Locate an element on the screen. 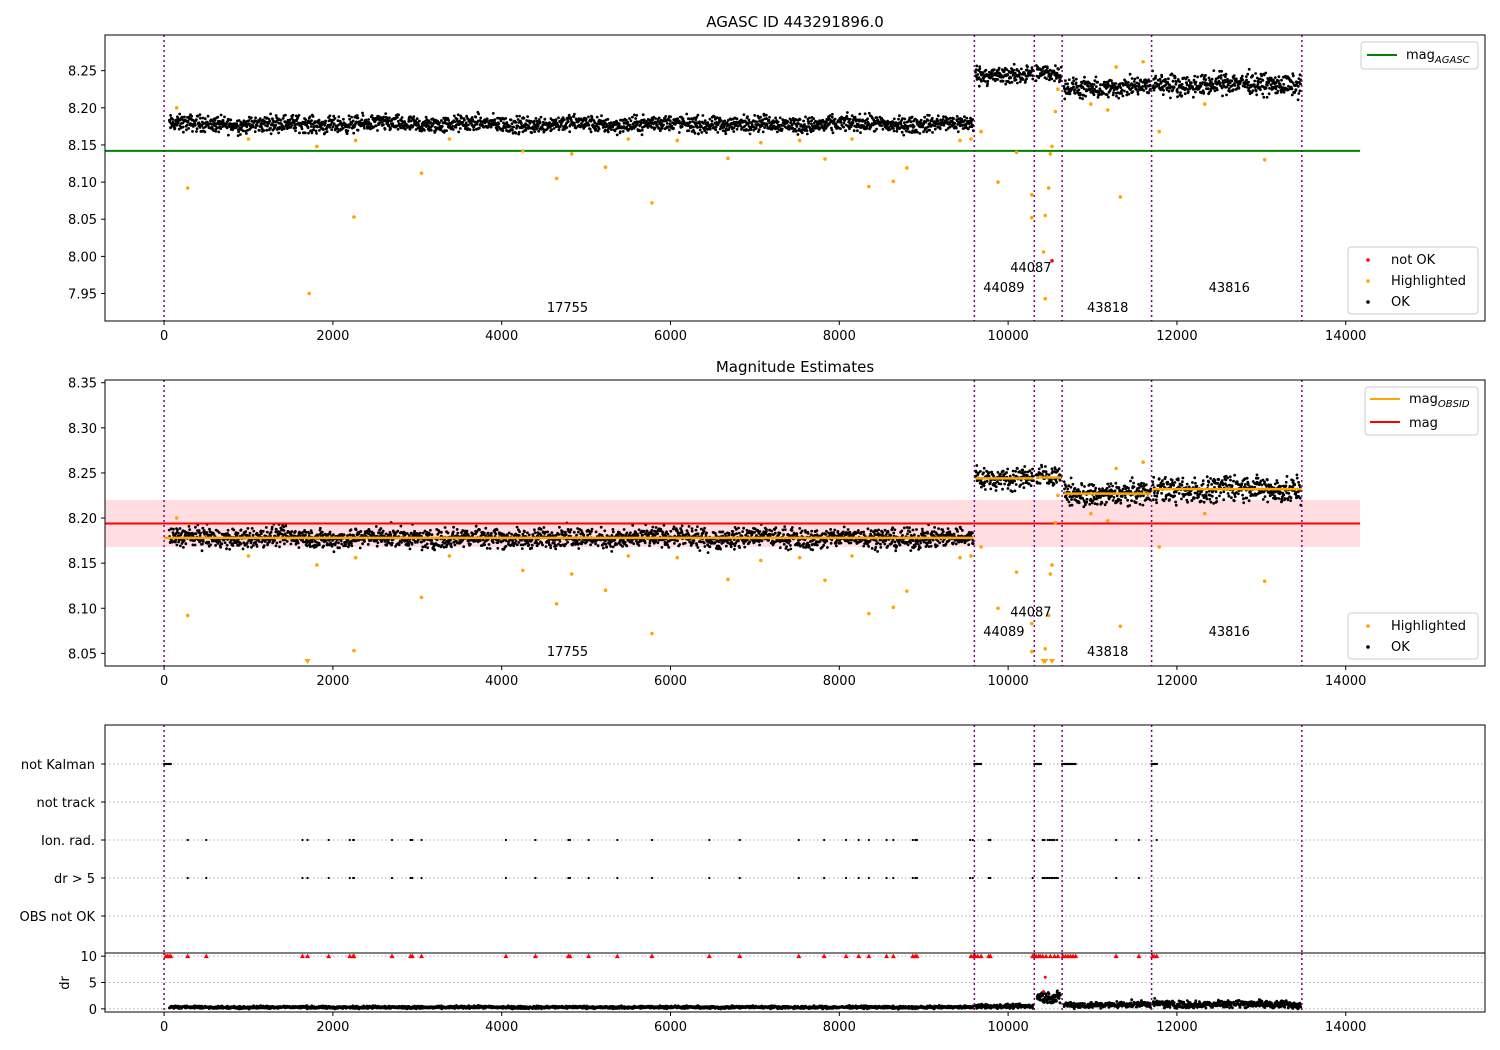 The width and height of the screenshot is (1500, 1050). x-tick-label: 8000 is located at coordinates (839, 336).